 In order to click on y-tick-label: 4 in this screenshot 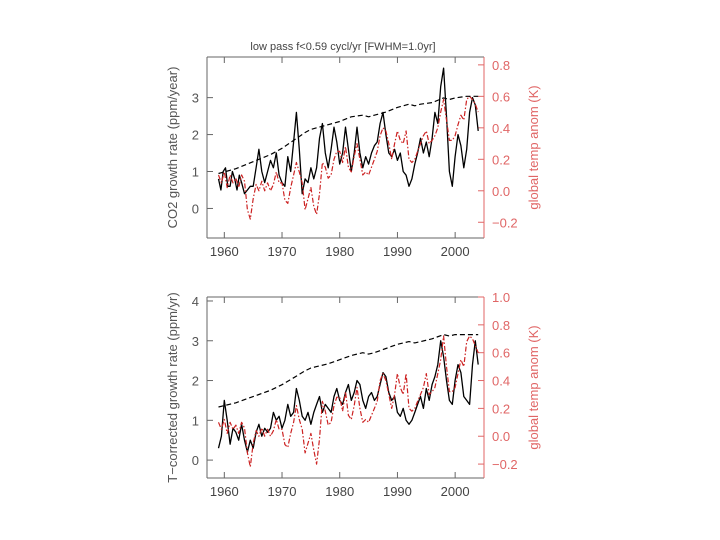, I will do `click(195, 301)`.